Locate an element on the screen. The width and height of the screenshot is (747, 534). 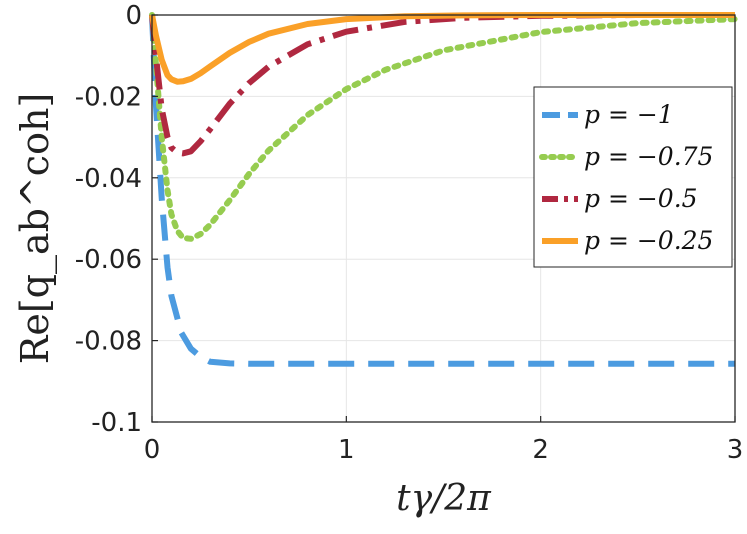
y-tick-label-3: -0.06 is located at coordinates (108, 260).